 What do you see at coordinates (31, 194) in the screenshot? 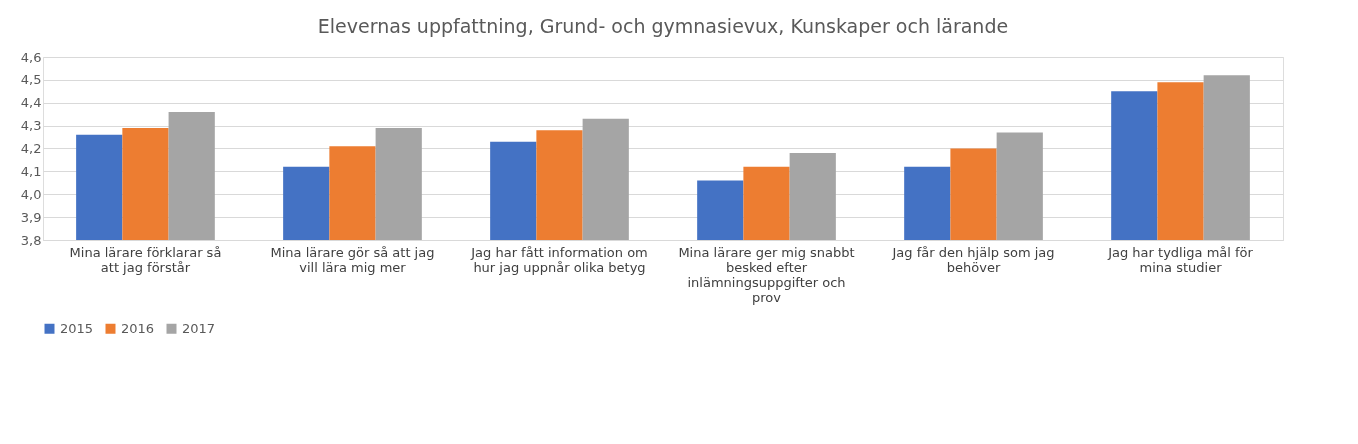
I see `y-tick-label: 4,0` at bounding box center [31, 194].